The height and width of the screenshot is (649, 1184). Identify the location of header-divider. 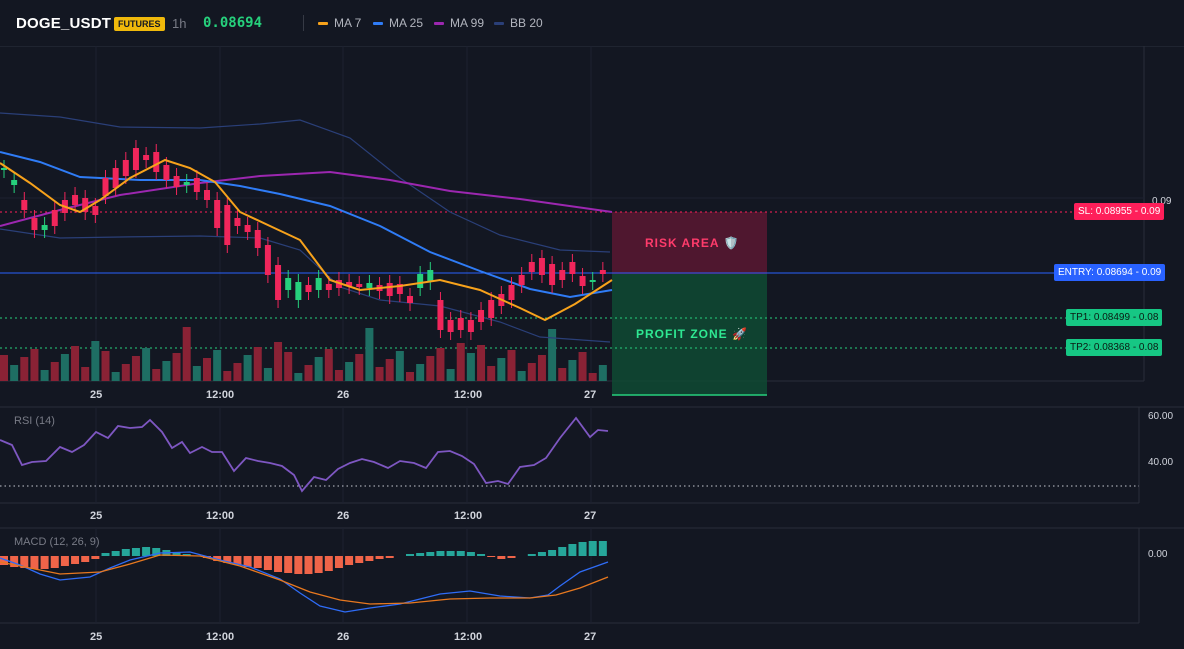
(303, 23).